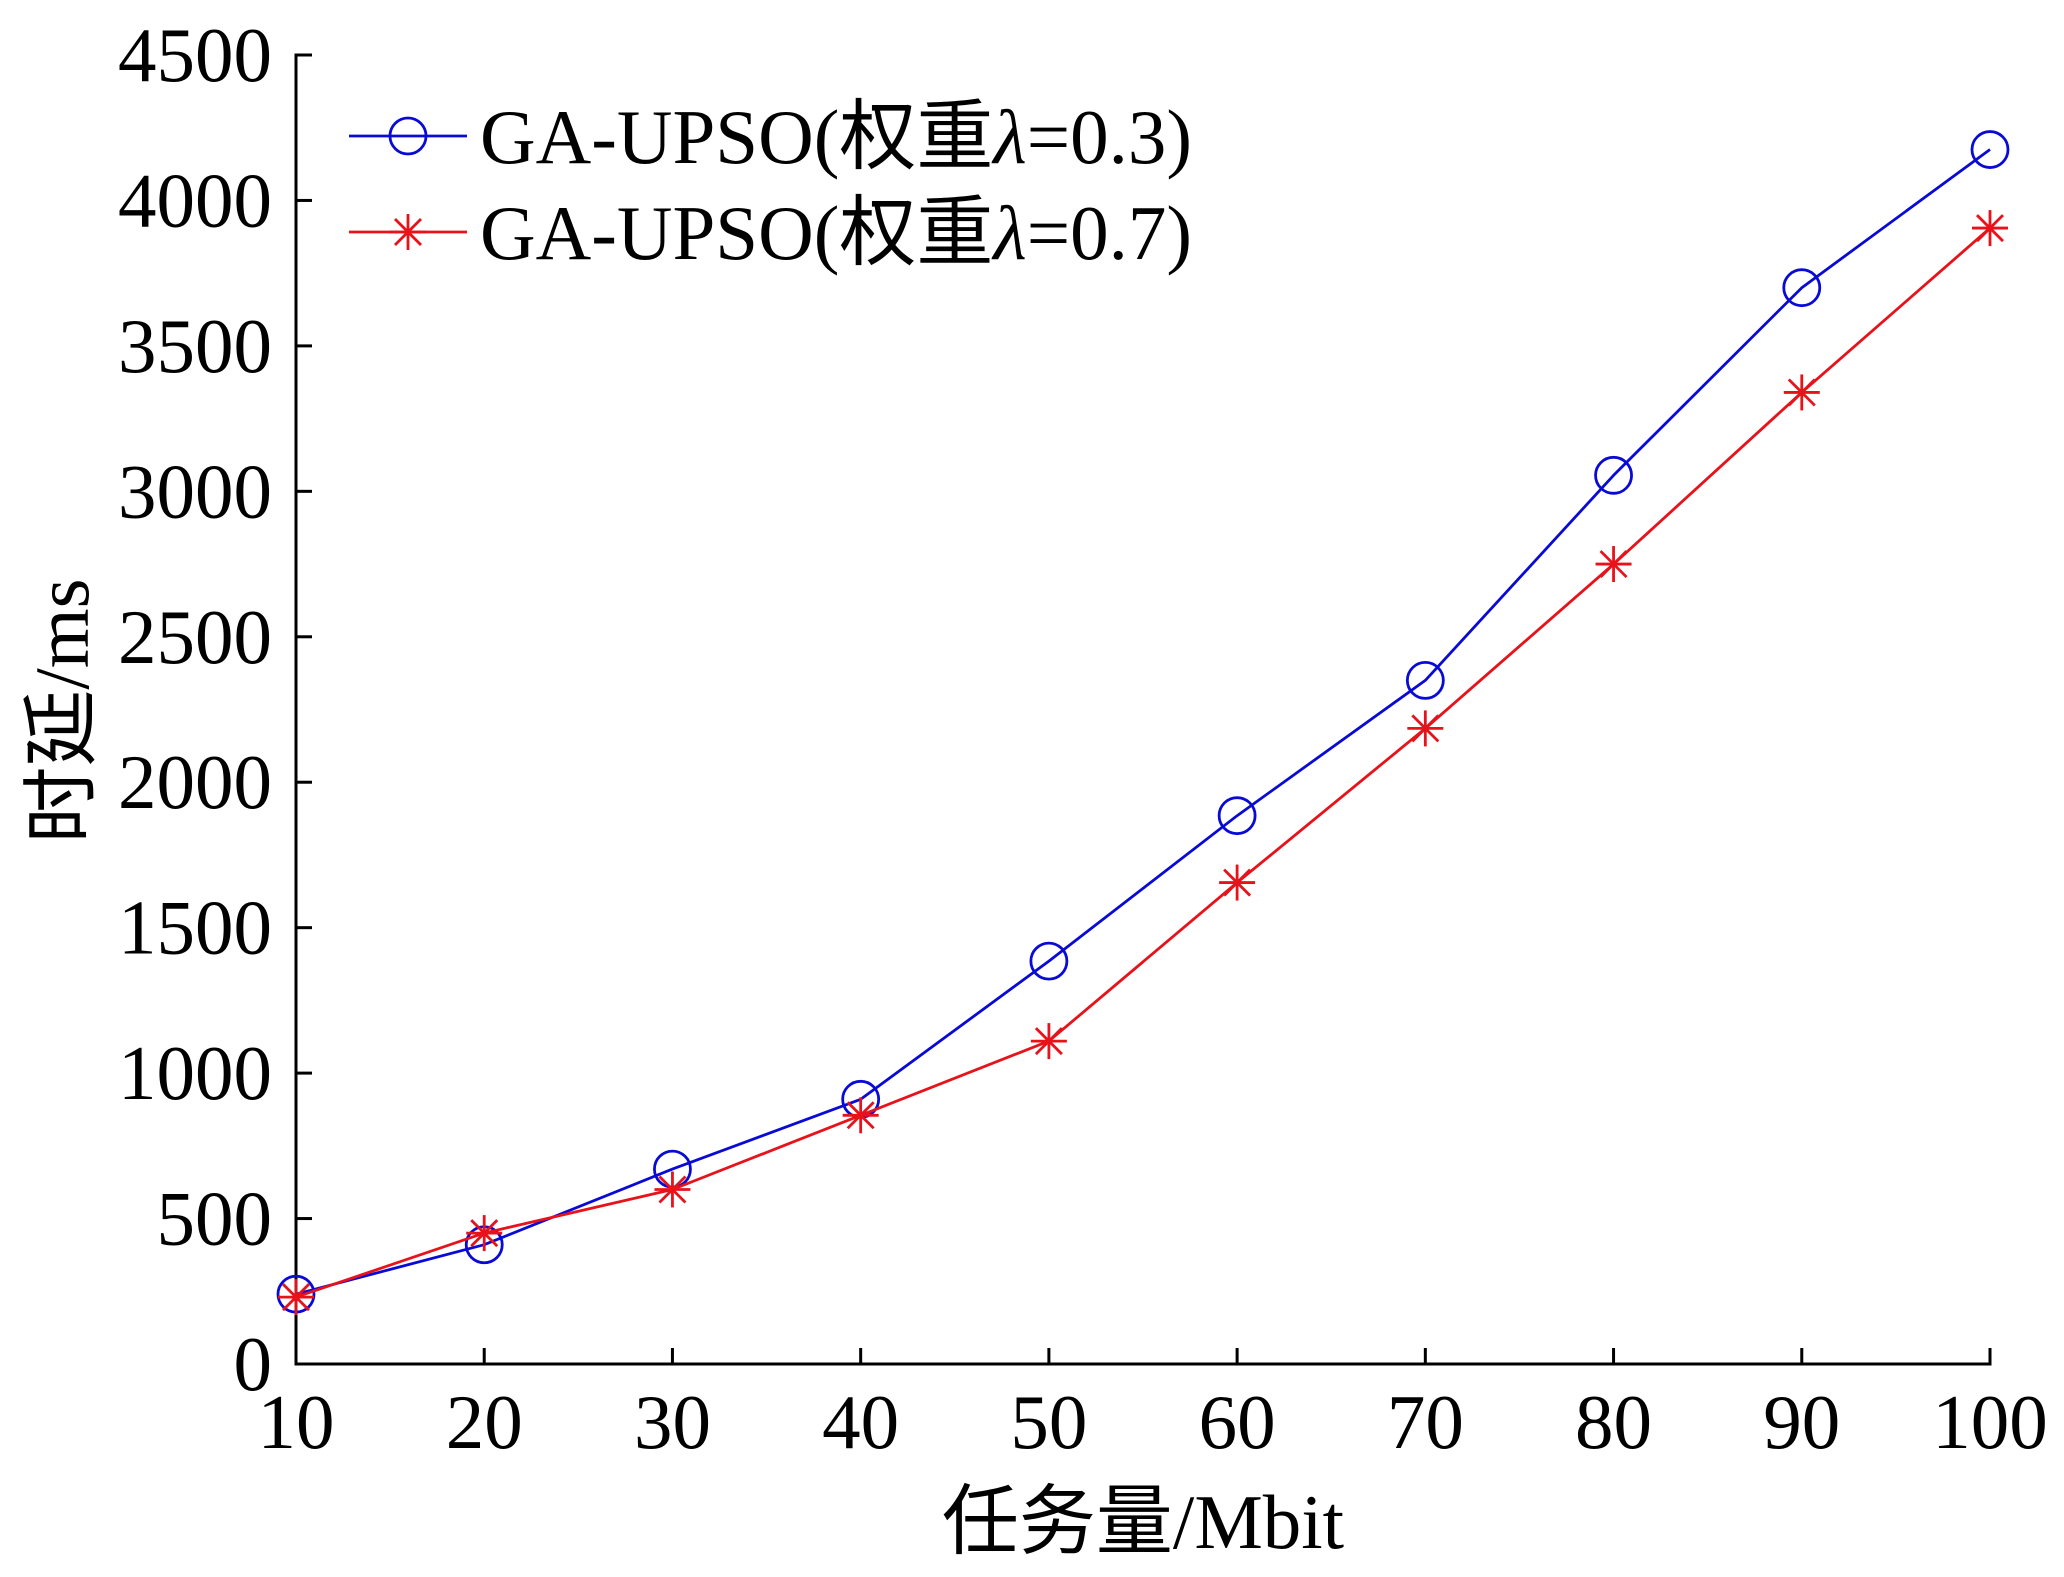  Describe the element at coordinates (770, 185) in the screenshot. I see `legend: GA-UPSO(权重λ=0.3)GA-UPSO(权重λ=0.7)` at that location.